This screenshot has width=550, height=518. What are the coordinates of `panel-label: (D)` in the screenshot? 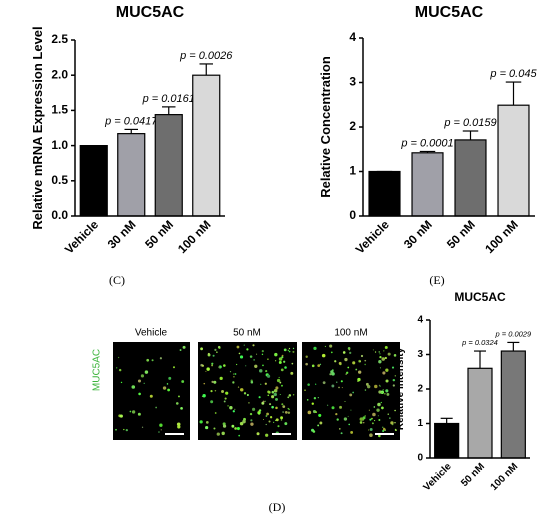 It's located at (277, 507).